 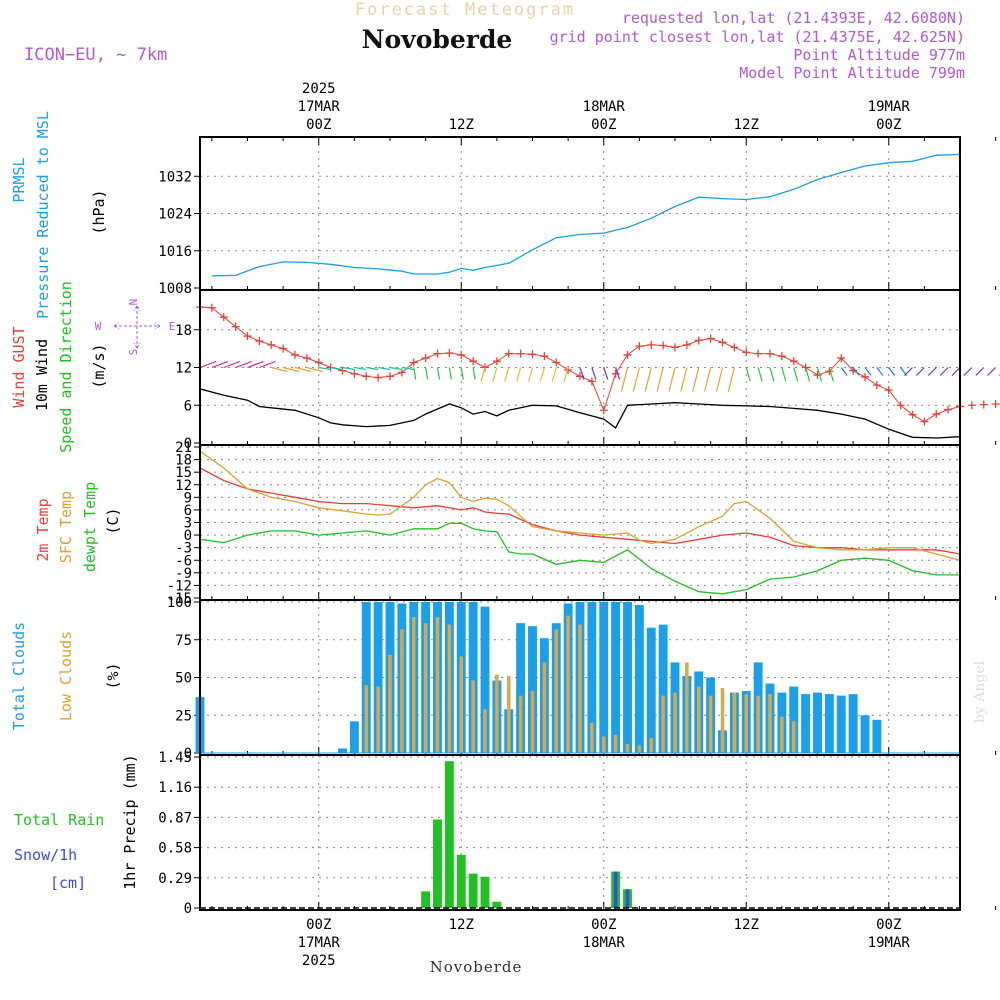 What do you see at coordinates (580, 558) in the screenshot?
I see `dewpt-line` at bounding box center [580, 558].